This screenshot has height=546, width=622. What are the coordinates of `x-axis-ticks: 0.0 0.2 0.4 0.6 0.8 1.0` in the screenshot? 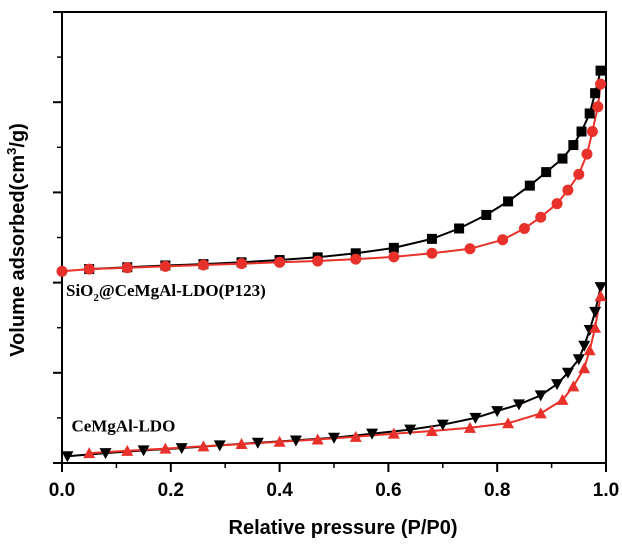 It's located at (334, 482).